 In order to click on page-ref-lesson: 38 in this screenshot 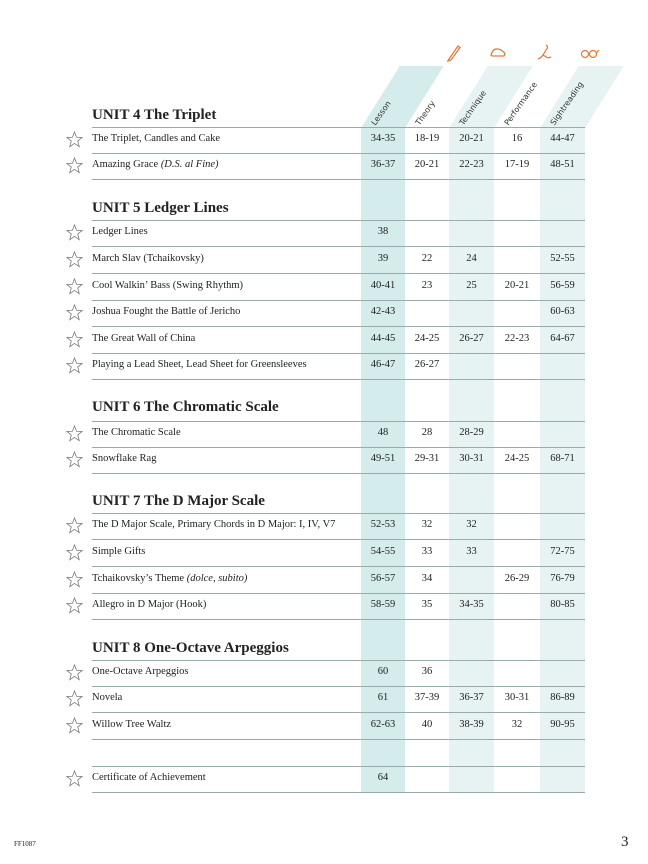, I will do `click(383, 231)`.